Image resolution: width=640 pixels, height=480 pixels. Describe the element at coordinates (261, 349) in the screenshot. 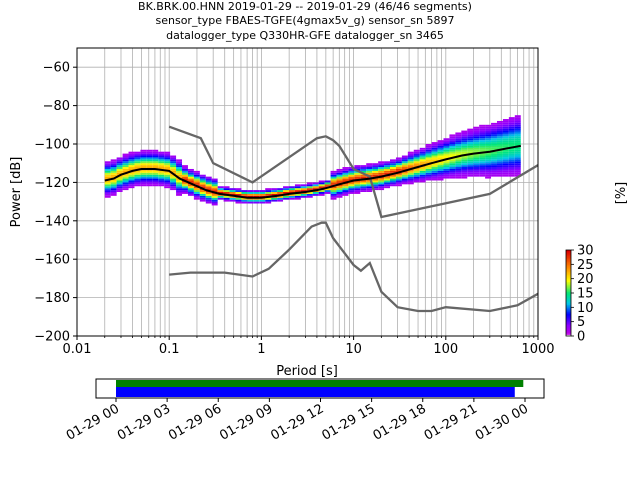

I see `x-tick-label: 1` at that location.